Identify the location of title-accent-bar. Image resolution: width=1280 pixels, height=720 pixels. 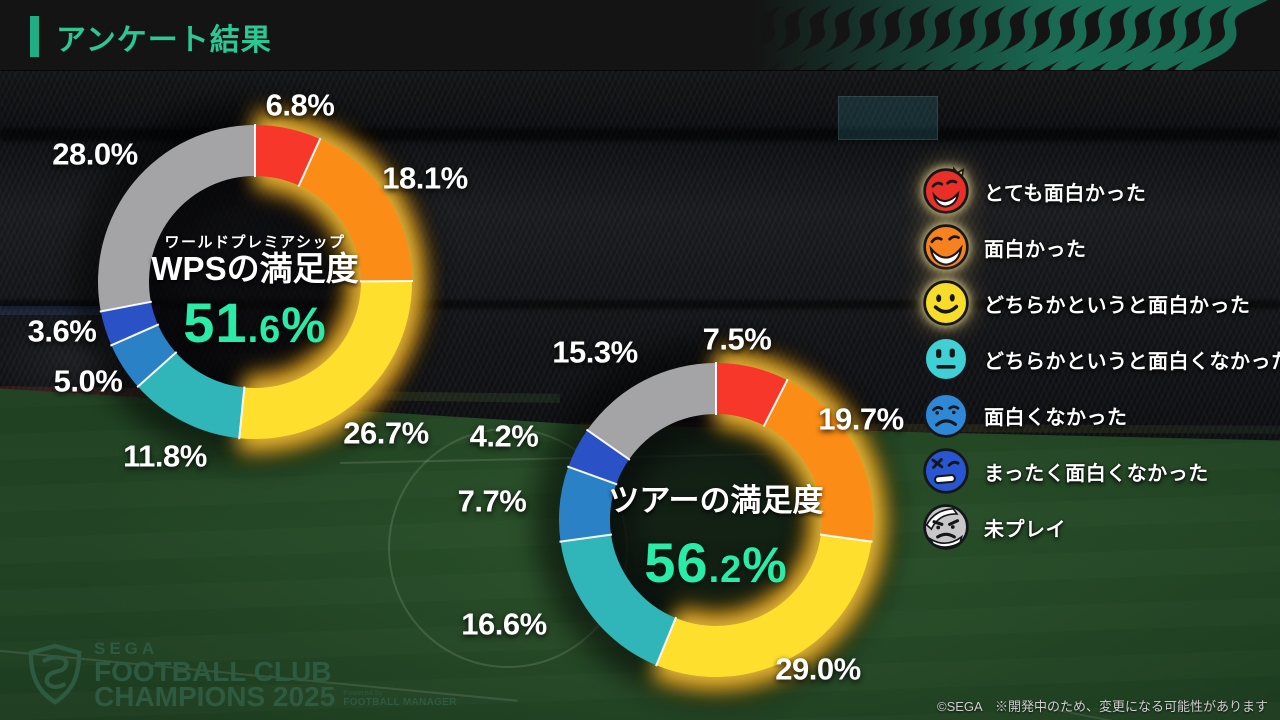
(34, 36).